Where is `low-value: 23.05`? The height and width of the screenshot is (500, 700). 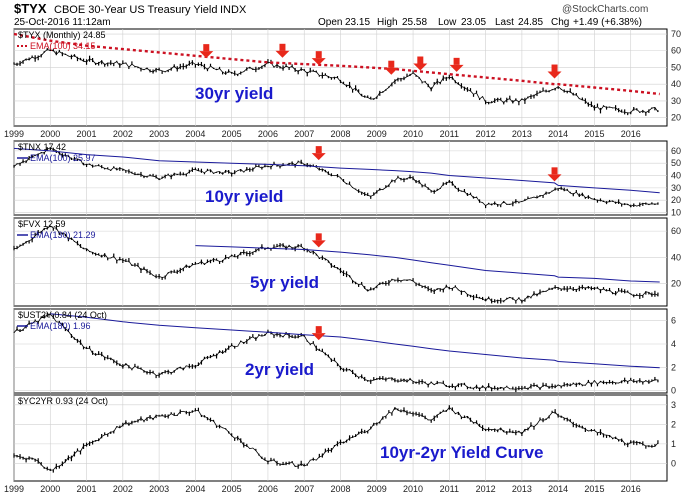 low-value: 23.05 is located at coordinates (473, 22).